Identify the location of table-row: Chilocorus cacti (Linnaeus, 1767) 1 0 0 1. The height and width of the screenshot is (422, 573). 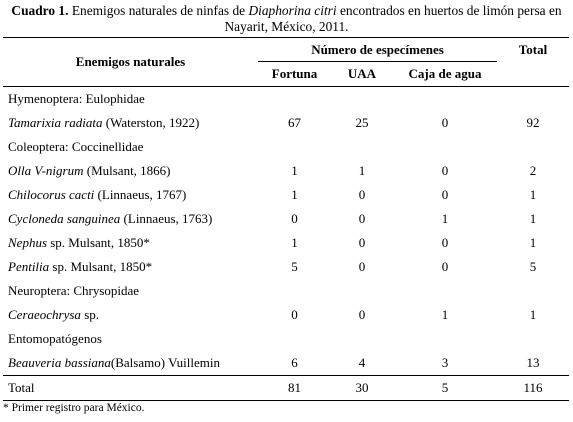
(286, 195).